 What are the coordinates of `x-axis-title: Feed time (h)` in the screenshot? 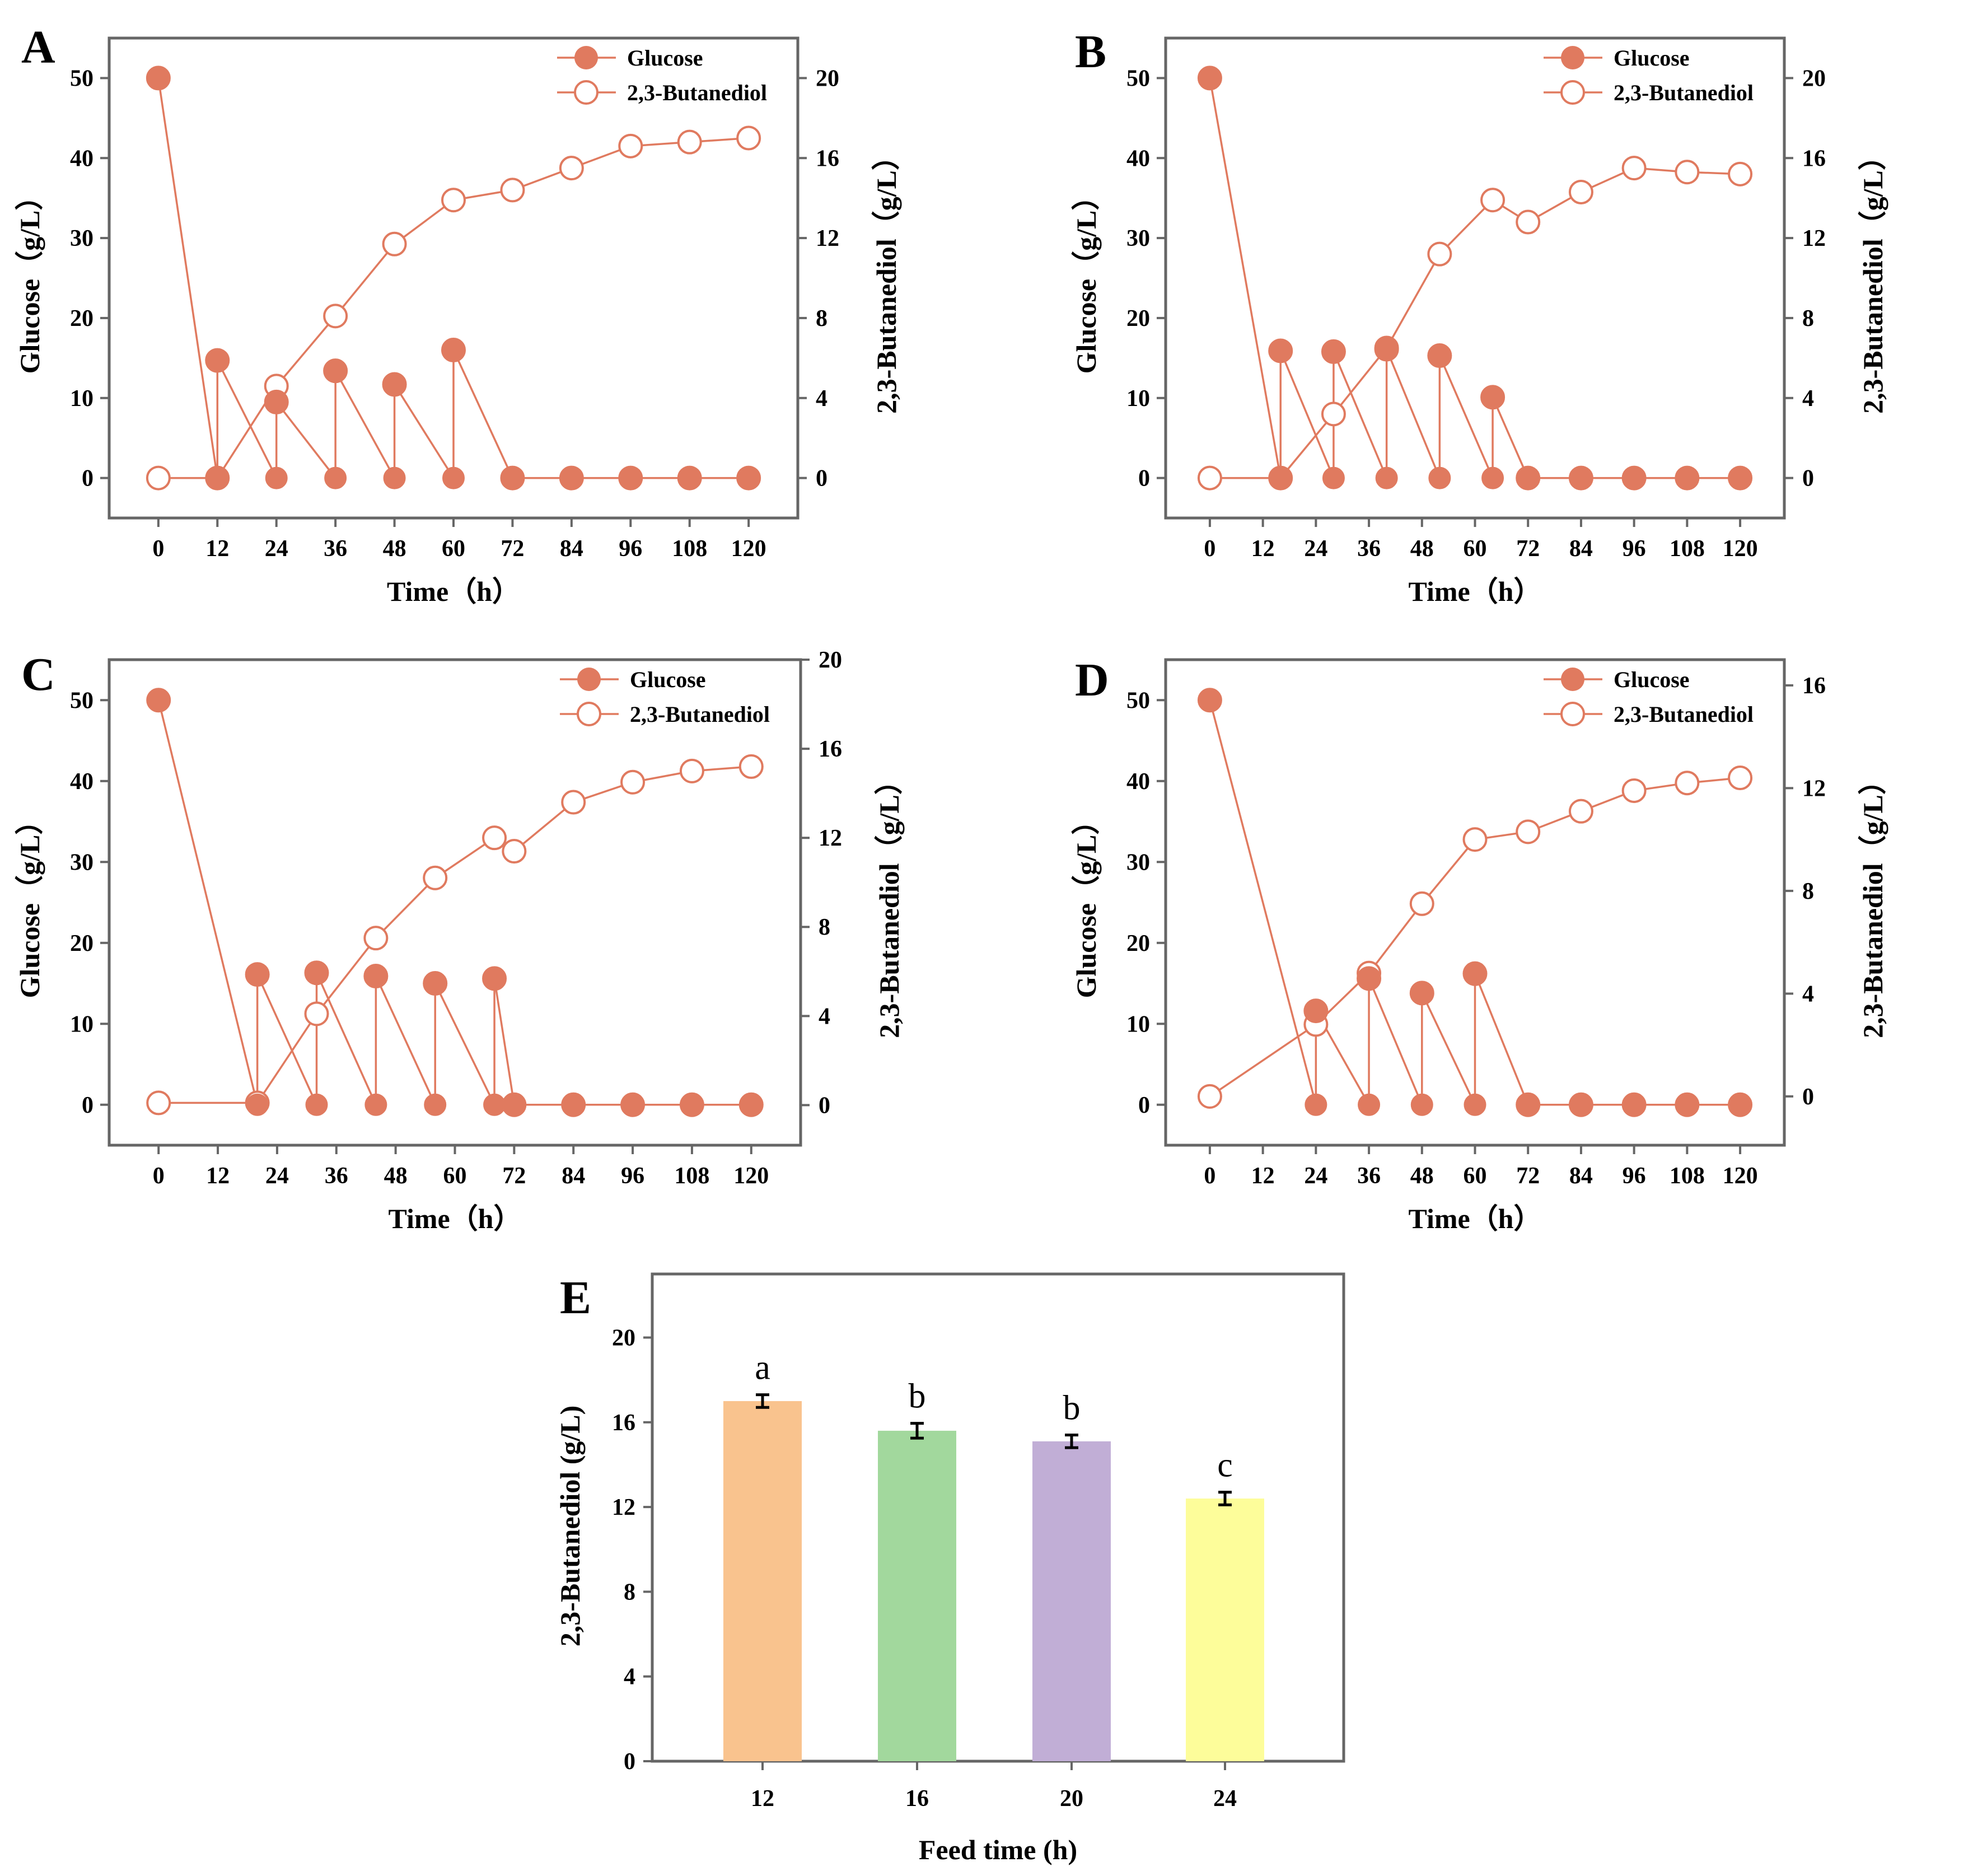 It's located at (998, 1850).